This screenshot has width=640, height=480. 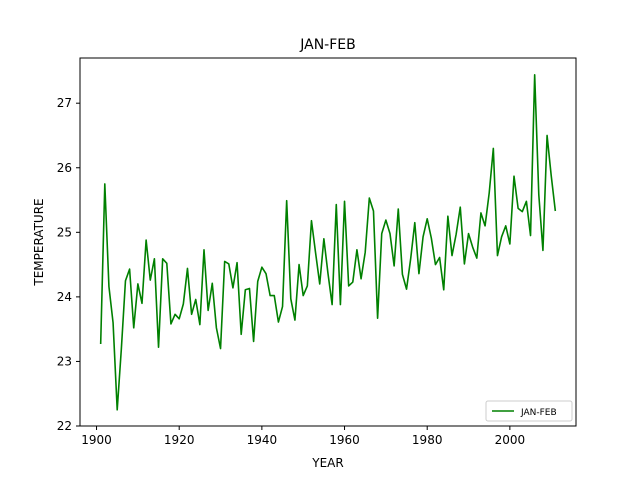 I want to click on y-axis: 22 23 24 25 26 27, so click(x=68, y=264).